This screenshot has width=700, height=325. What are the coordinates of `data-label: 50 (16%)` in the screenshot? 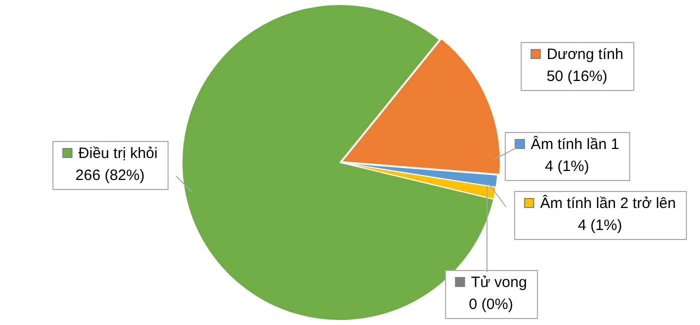 It's located at (577, 77).